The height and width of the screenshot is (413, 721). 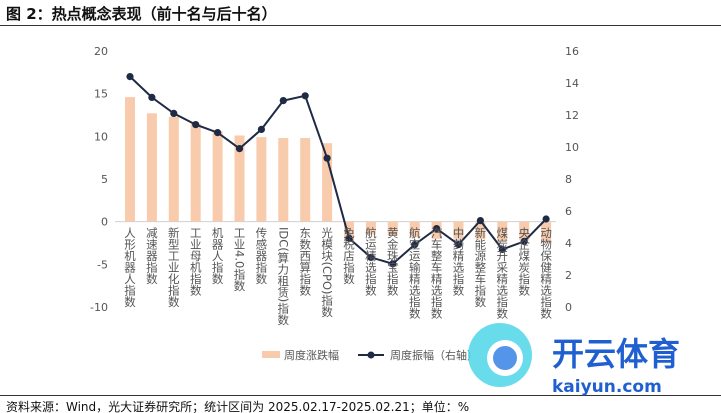 What do you see at coordinates (434, 355) in the screenshot?
I see `legend-line-label: 周度振幅（右轴）` at bounding box center [434, 355].